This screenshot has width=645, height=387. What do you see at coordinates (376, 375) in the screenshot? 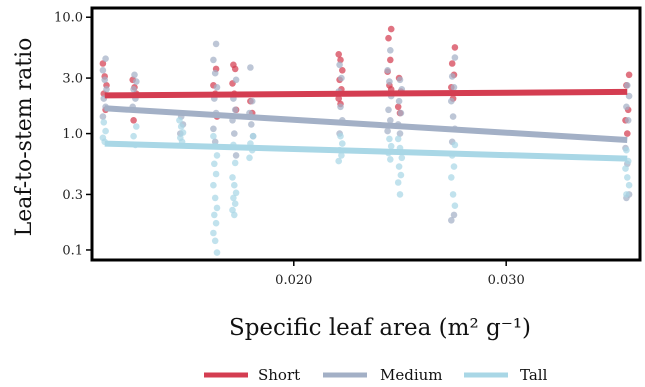
I see `legend: Short Medium Tall` at bounding box center [376, 375].